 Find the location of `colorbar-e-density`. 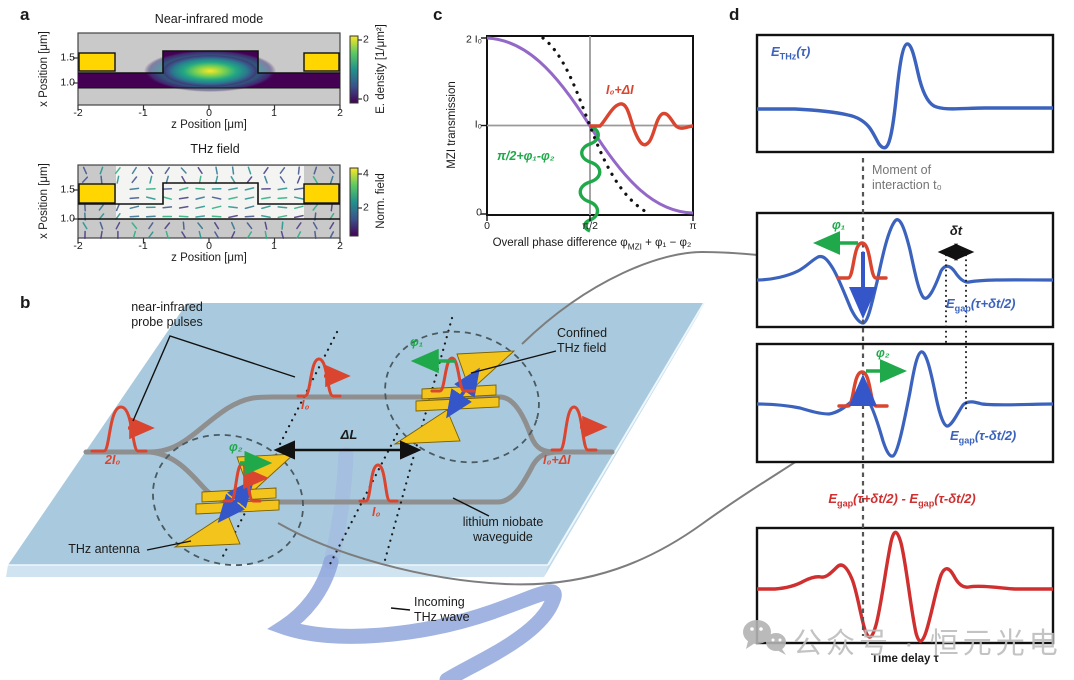

colorbar-e-density is located at coordinates (355, 69).